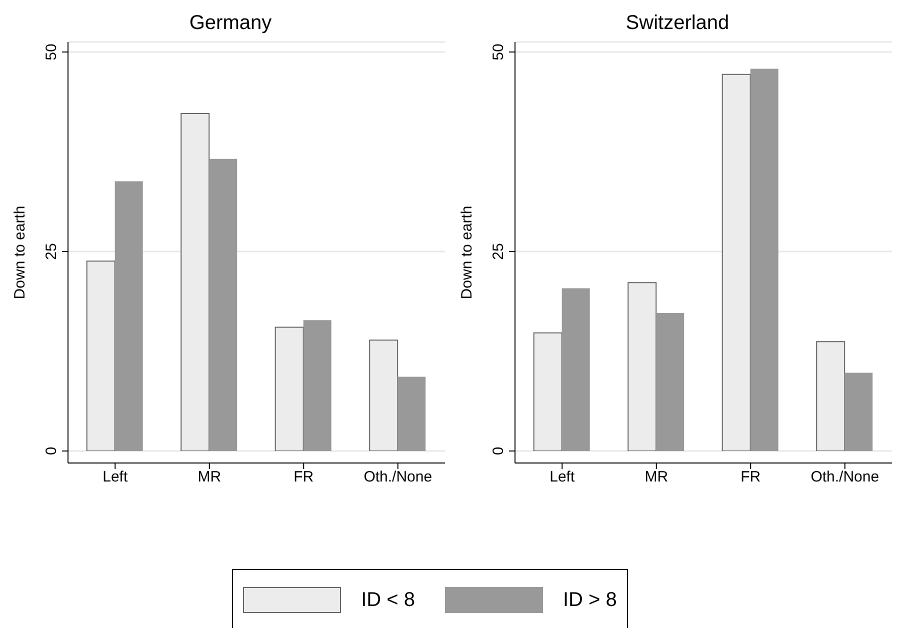 The width and height of the screenshot is (907, 628). I want to click on chart-title: Switzerland, so click(677, 23).